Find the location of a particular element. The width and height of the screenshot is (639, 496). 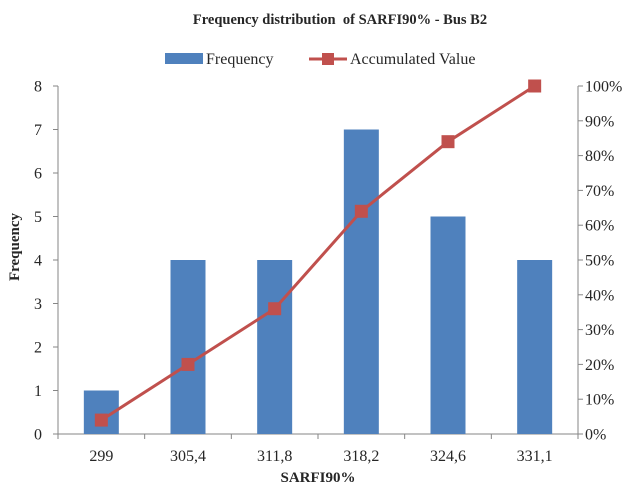

y-tick-label: 4 is located at coordinates (38, 261).